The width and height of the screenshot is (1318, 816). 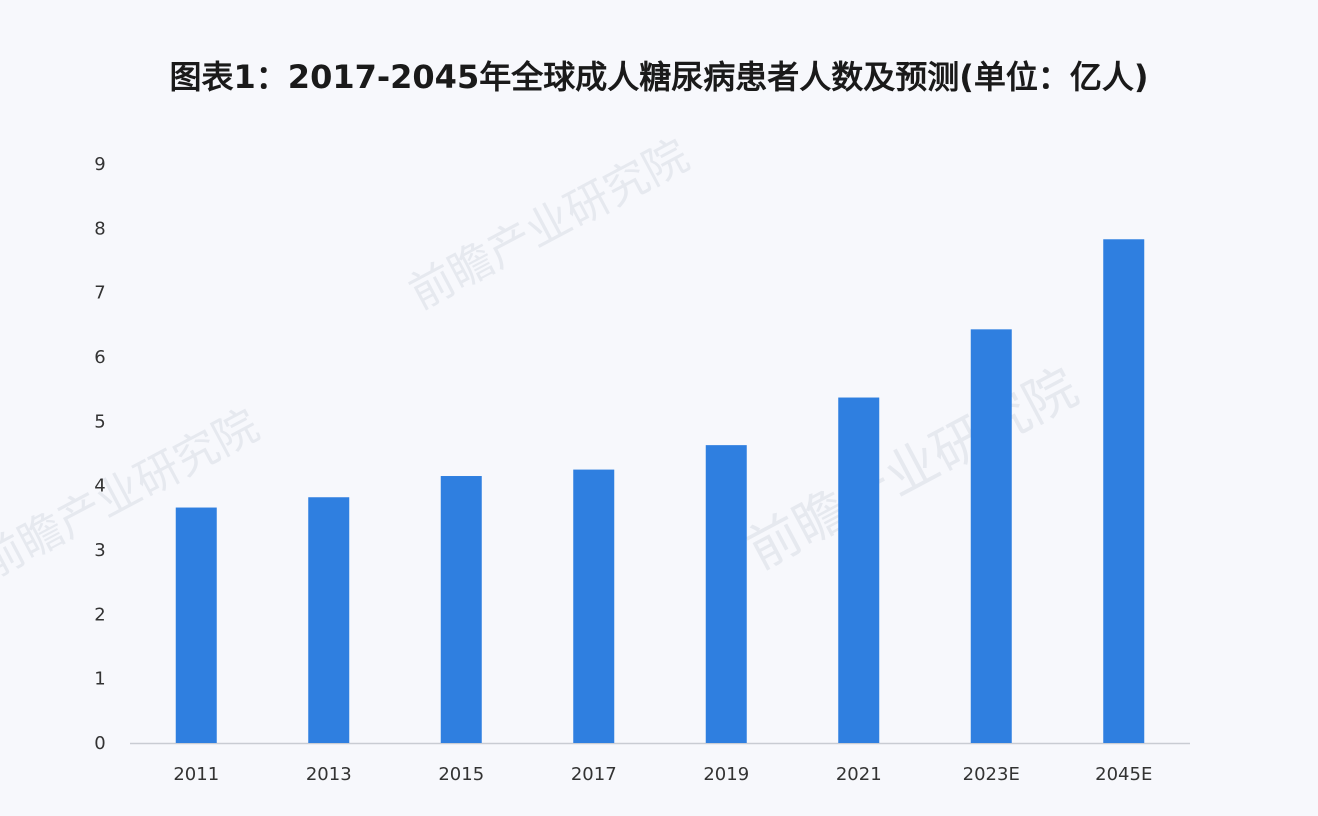 What do you see at coordinates (99, 421) in the screenshot?
I see `y-tick-label: 5` at bounding box center [99, 421].